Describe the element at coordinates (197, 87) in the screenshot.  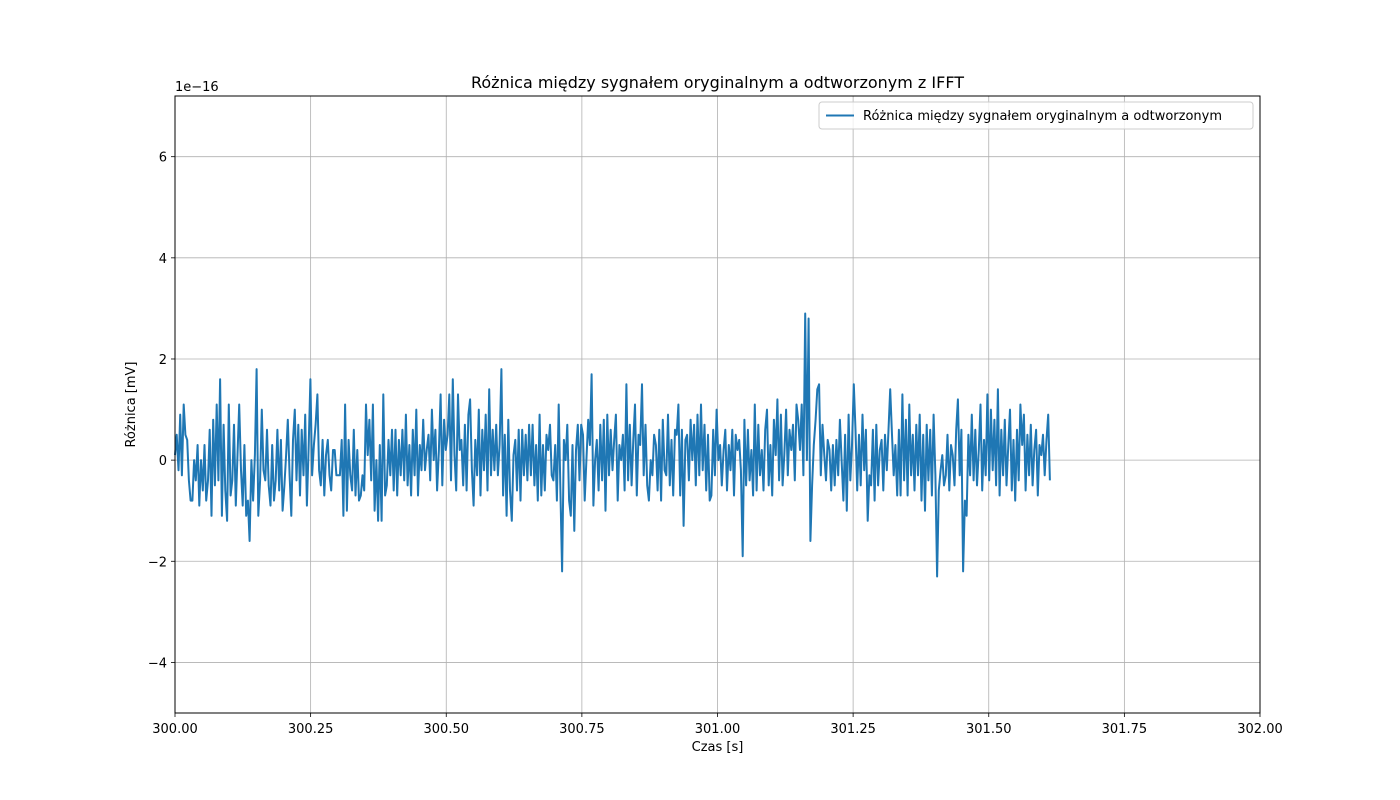
I see `y-axis-offset-label: 1e−16` at that location.